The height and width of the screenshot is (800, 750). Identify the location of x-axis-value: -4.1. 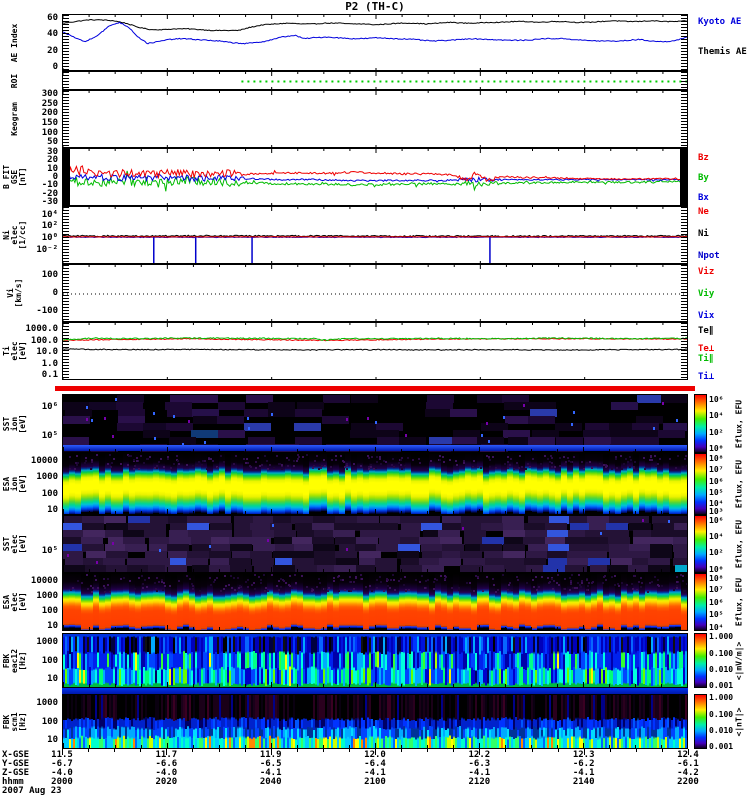
(583, 773).